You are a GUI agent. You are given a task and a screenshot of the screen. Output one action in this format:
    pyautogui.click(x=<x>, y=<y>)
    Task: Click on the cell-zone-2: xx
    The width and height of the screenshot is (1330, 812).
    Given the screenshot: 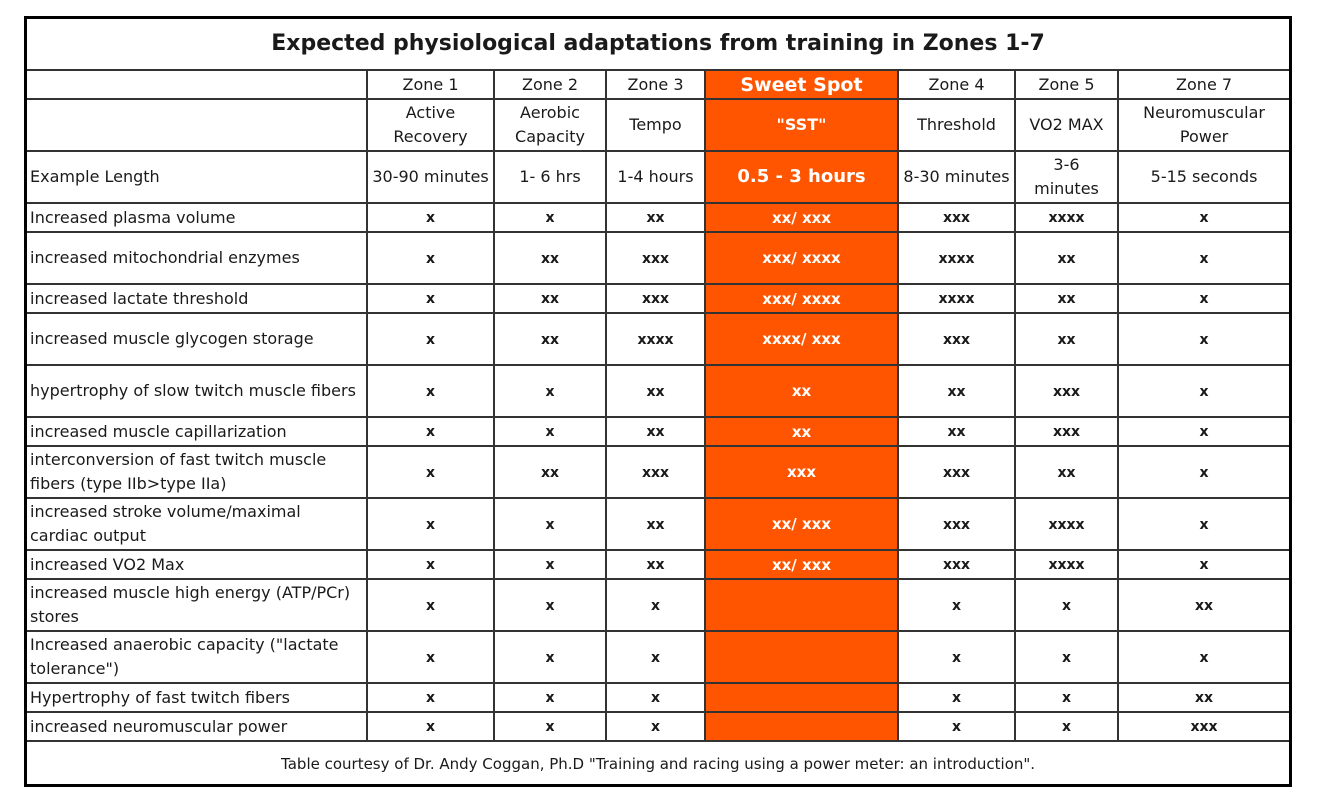 What is the action you would take?
    pyautogui.click(x=550, y=339)
    